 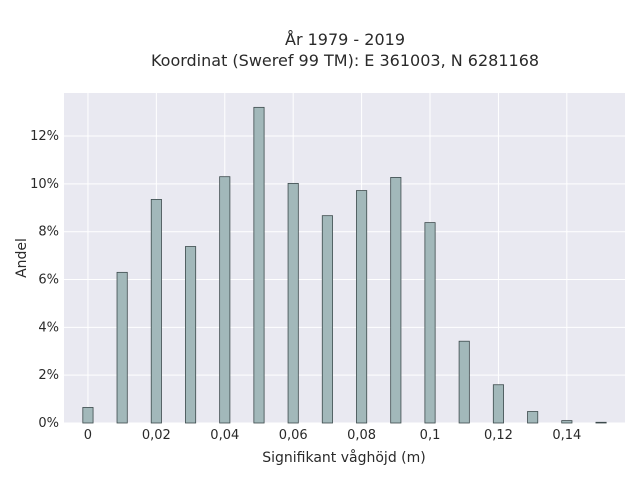 What do you see at coordinates (361, 435) in the screenshot?
I see `x-tick-label: 0,08` at bounding box center [361, 435].